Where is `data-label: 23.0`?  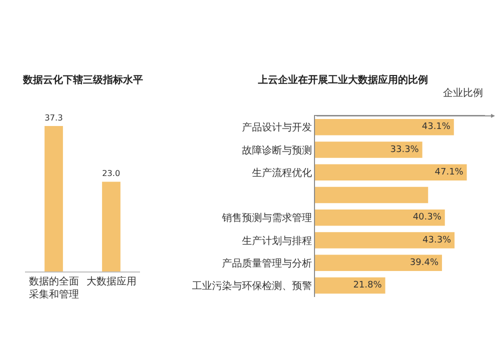 data-label: 23.0 is located at coordinates (111, 173).